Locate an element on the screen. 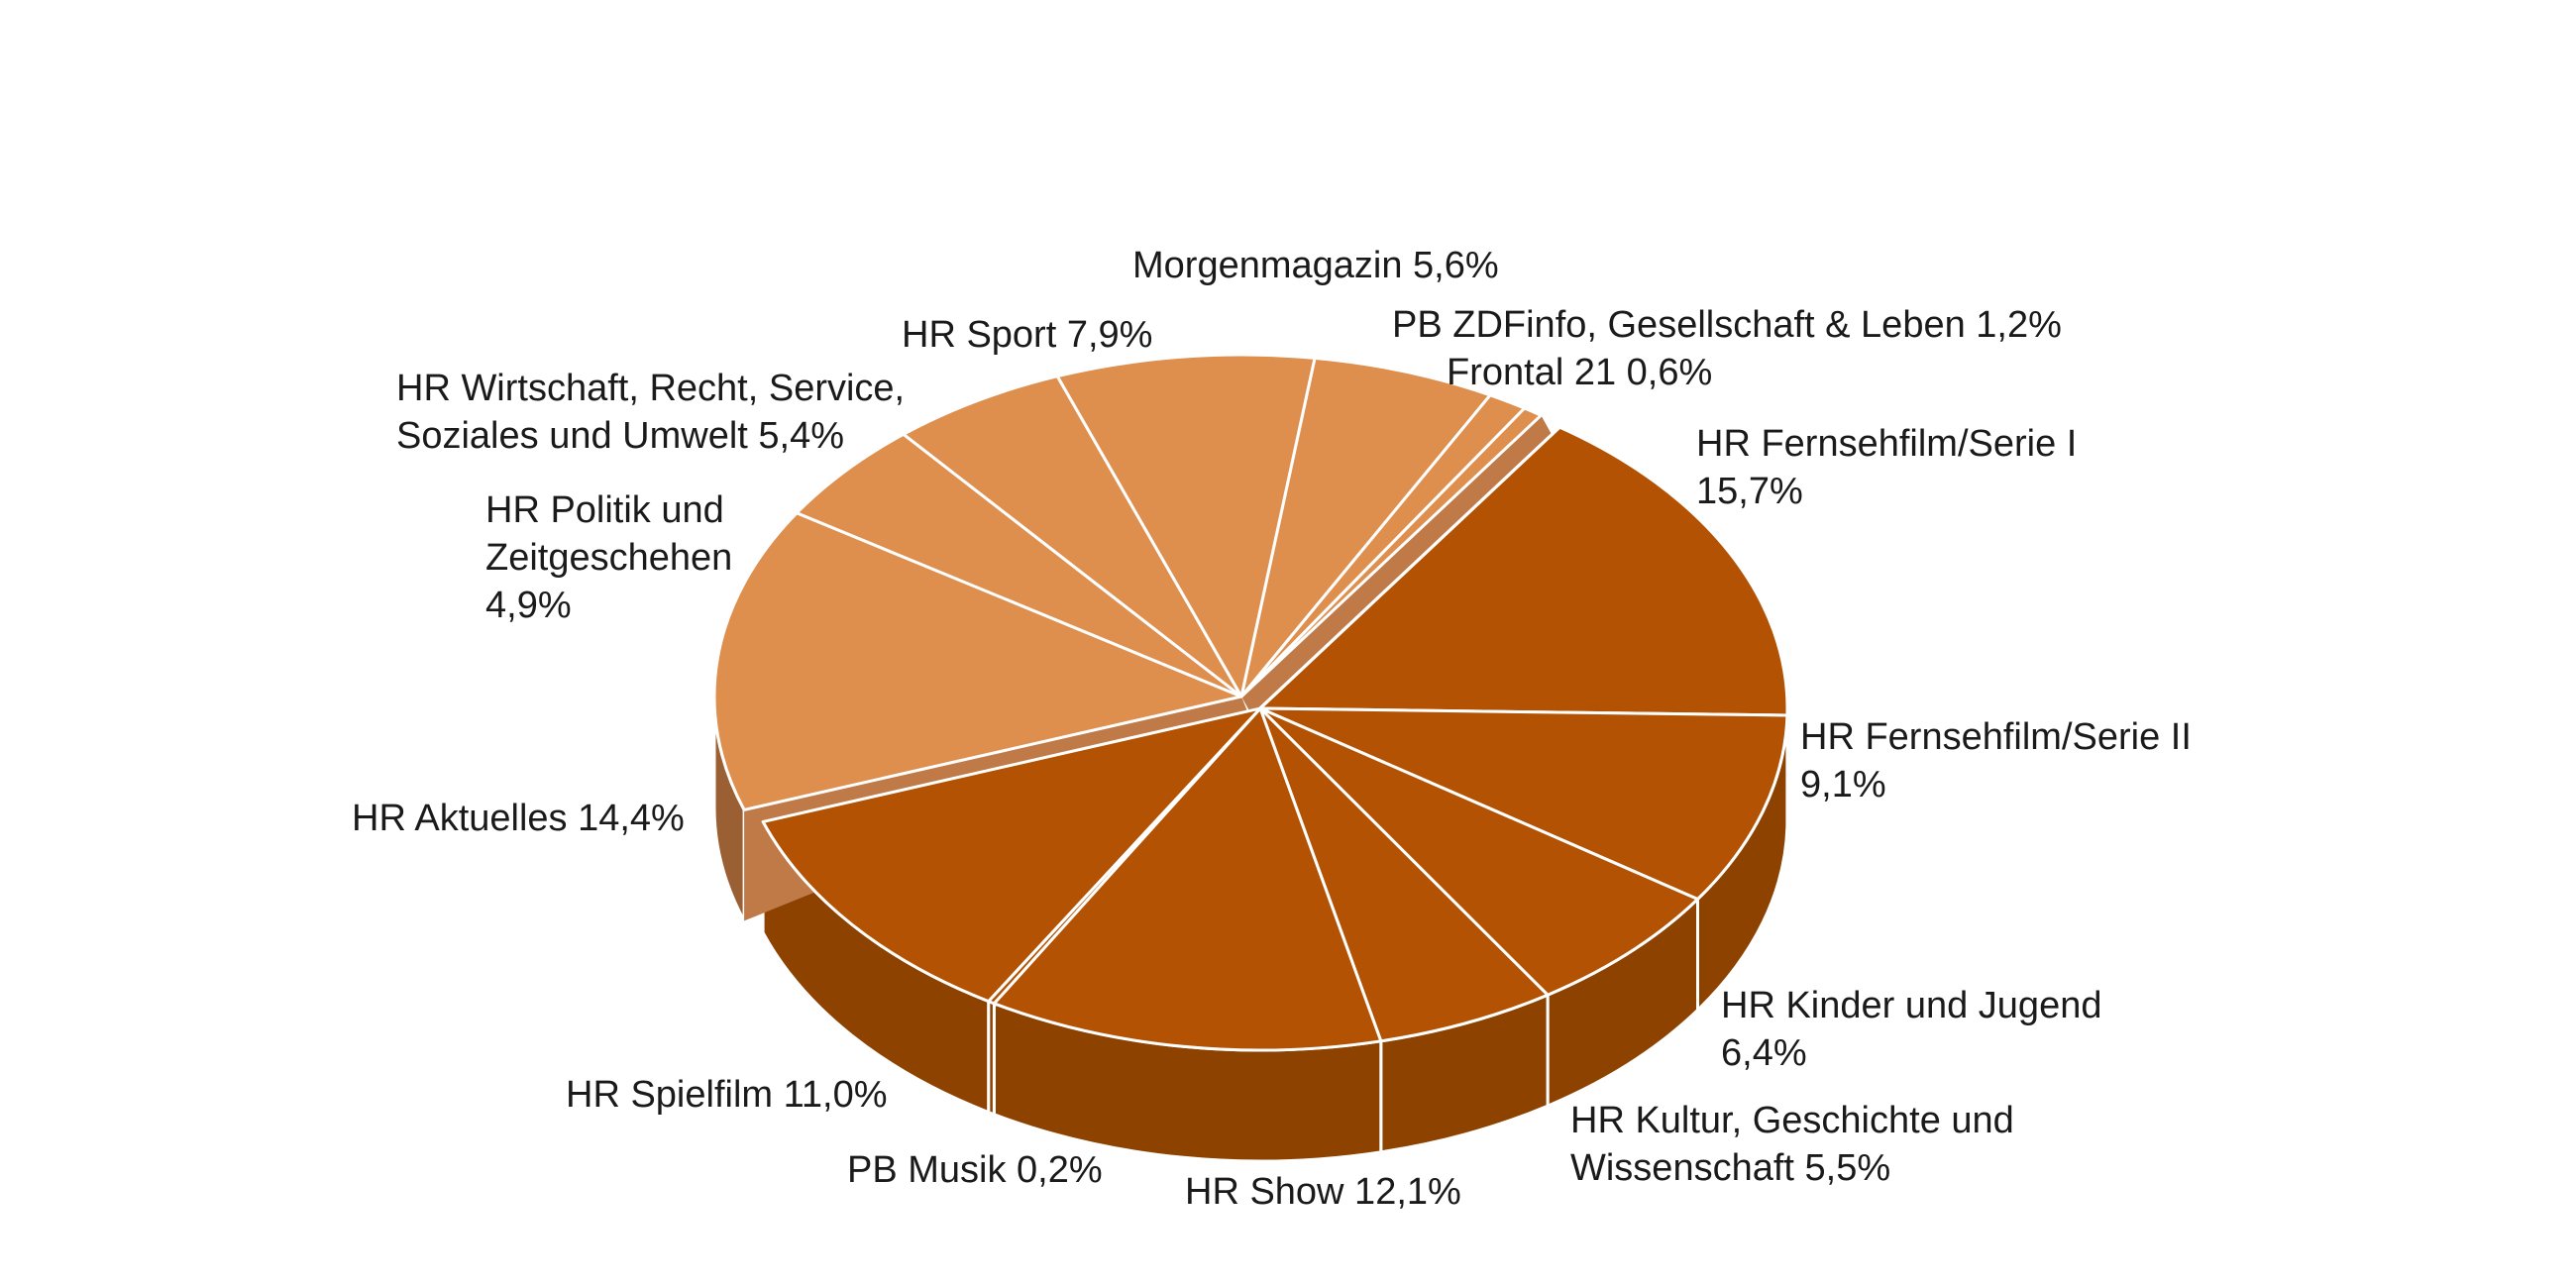  slice-label-2: Frontal 21 0,6% is located at coordinates (1579, 372).